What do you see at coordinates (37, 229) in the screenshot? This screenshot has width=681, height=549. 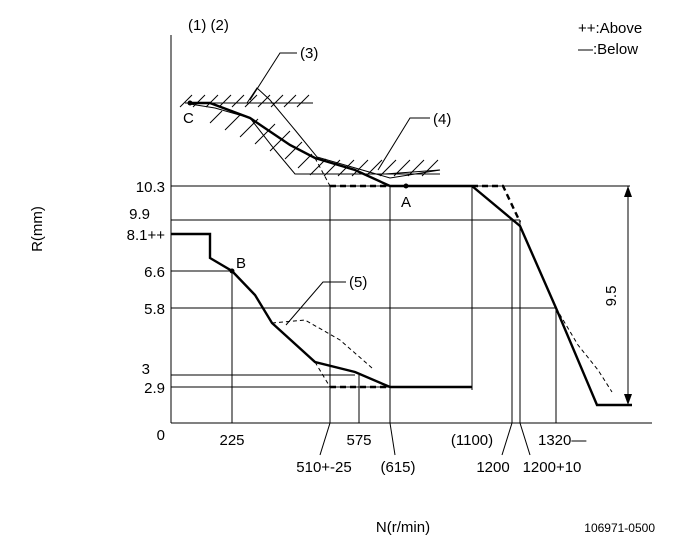 I see `y-axis-title: R(mm)` at bounding box center [37, 229].